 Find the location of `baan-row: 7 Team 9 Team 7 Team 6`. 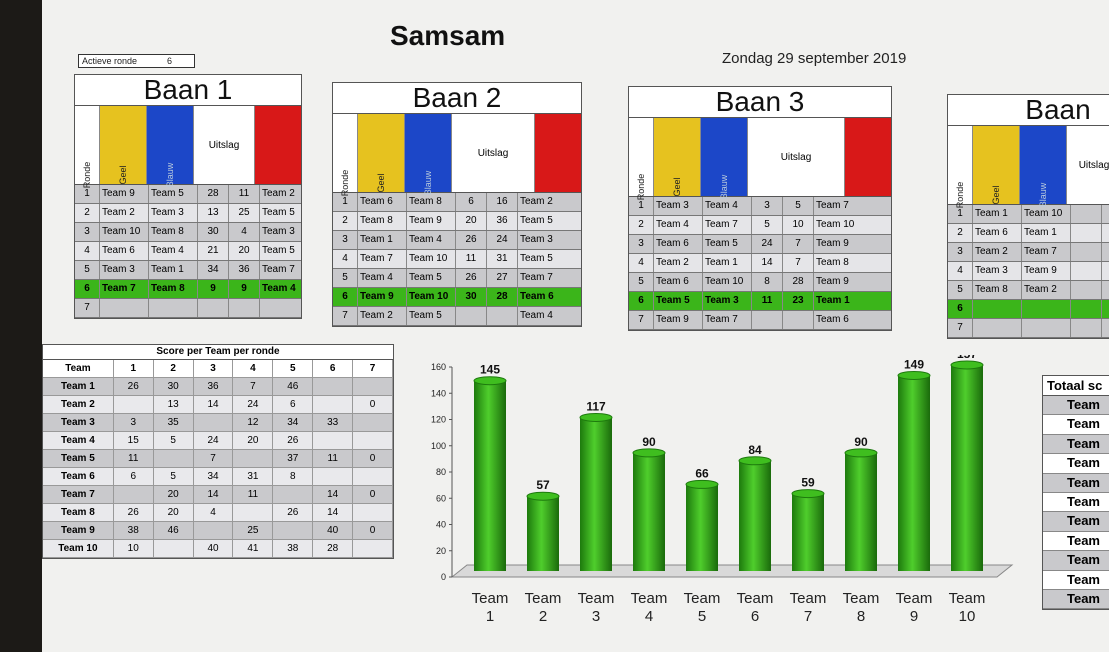

baan-row: 7 Team 9 Team 7 Team 6 is located at coordinates (760, 320).